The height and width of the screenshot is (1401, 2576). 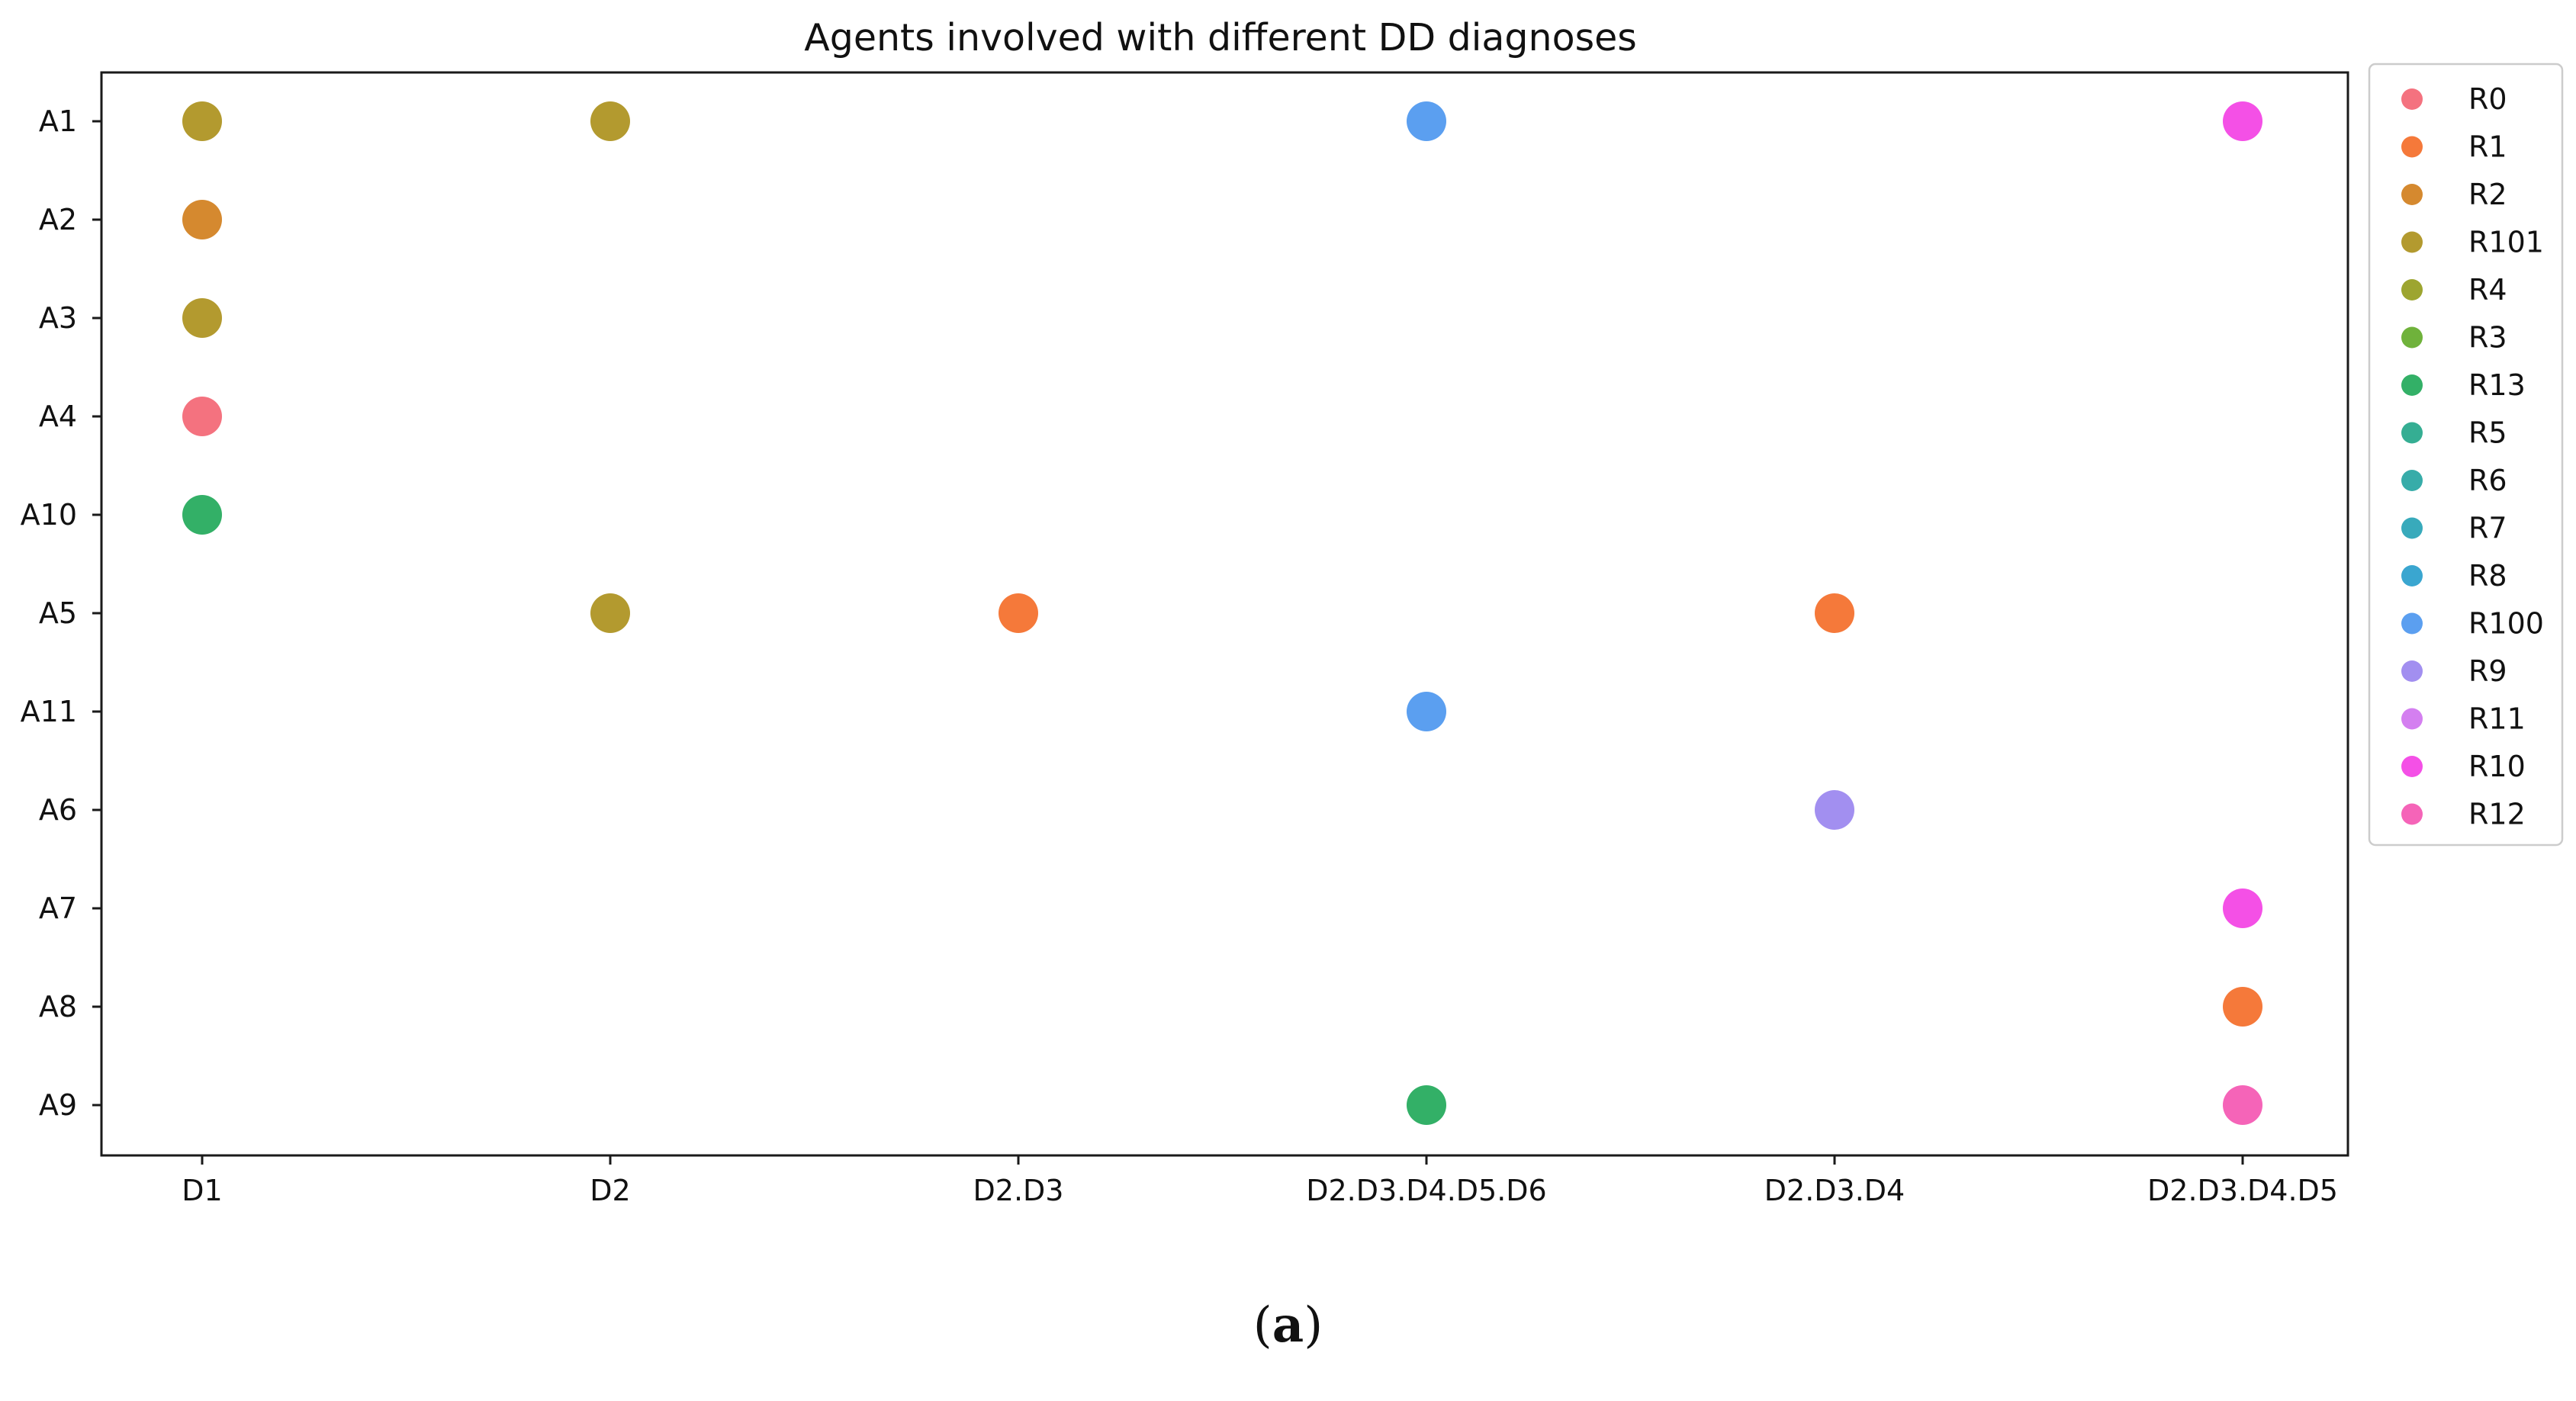 What do you see at coordinates (2412, 719) in the screenshot?
I see `legend-marker-r11` at bounding box center [2412, 719].